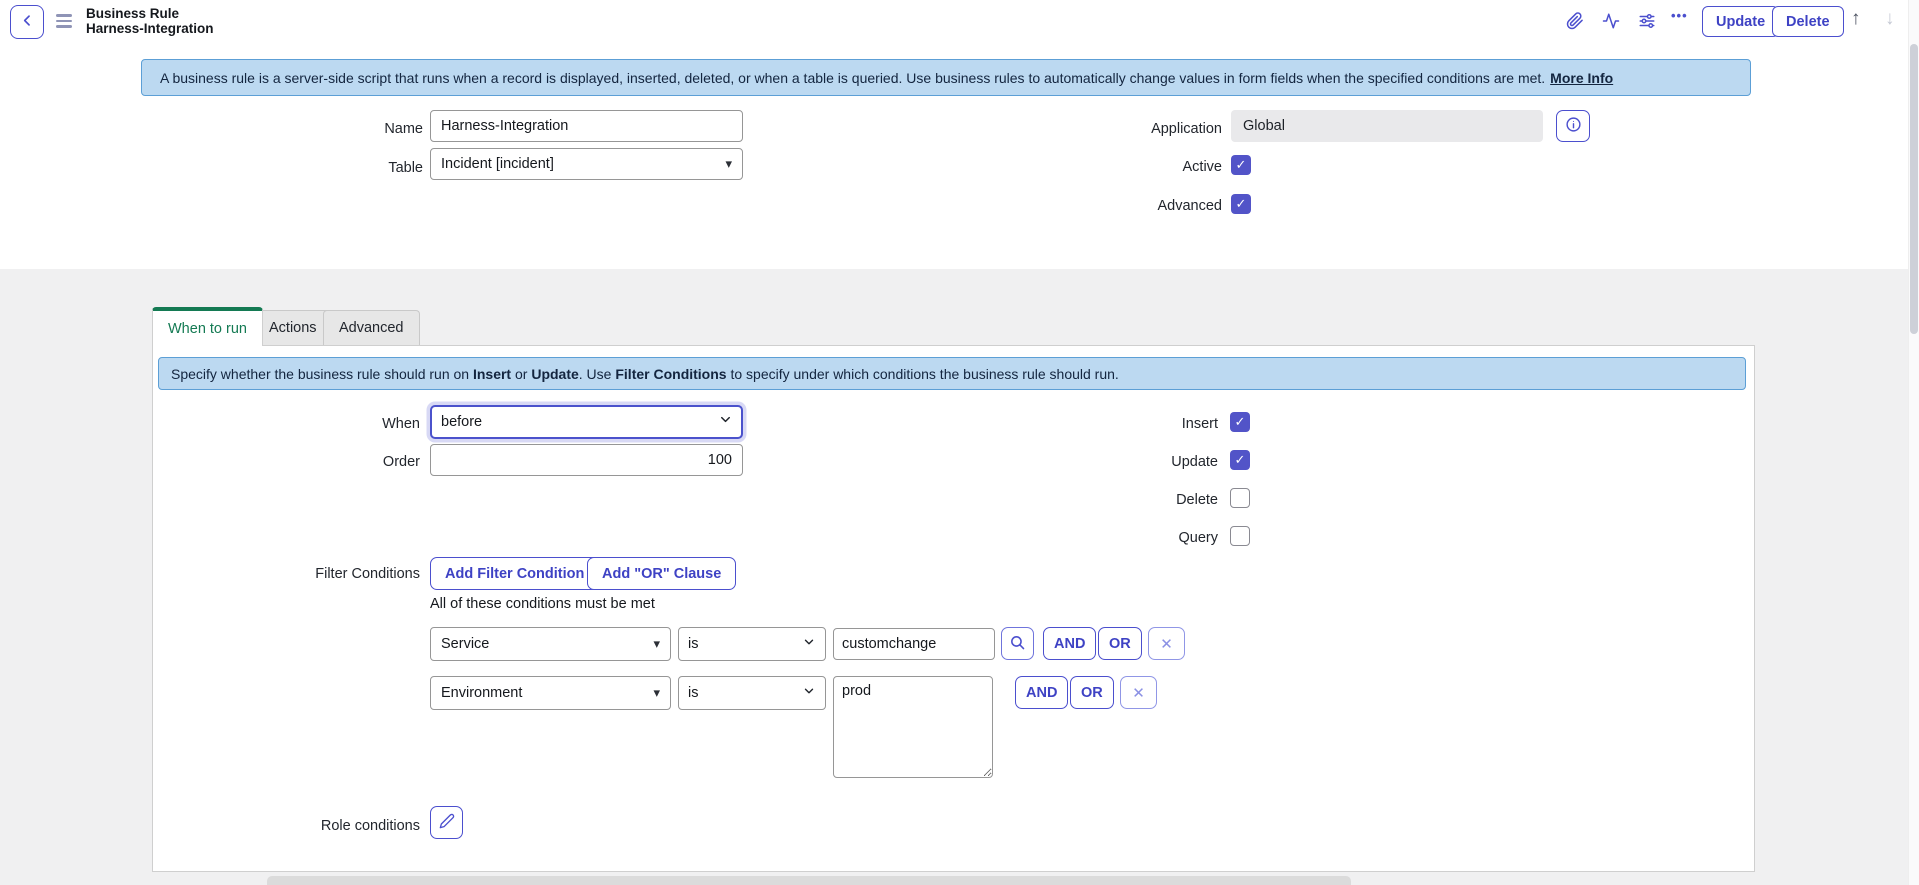 This screenshot has width=1919, height=885. What do you see at coordinates (64, 21) in the screenshot?
I see `context-menu-icon` at bounding box center [64, 21].